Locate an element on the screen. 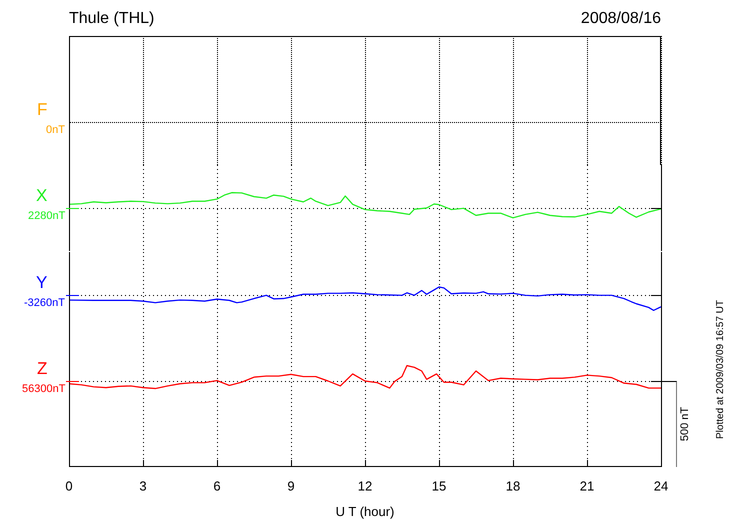 The width and height of the screenshot is (730, 520). text: -3260nT is located at coordinates (44, 302).